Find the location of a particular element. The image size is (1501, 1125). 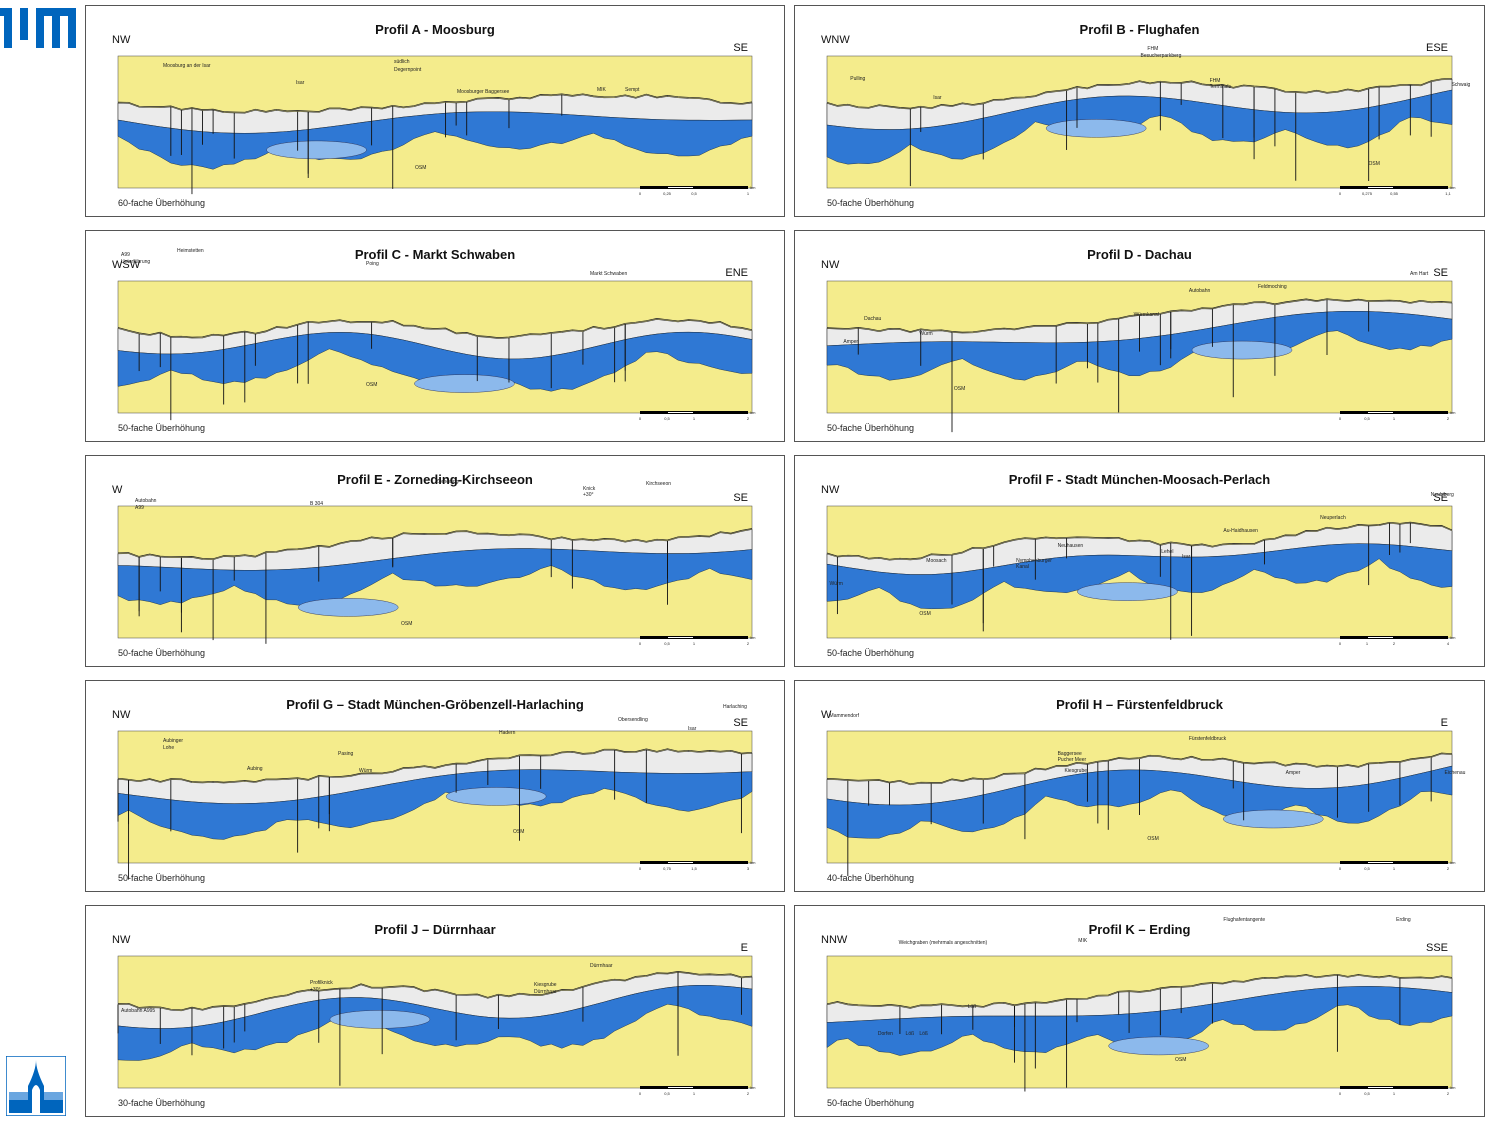

vertical-exaggeration: 30-fache Überhöhung is located at coordinates (162, 1103).